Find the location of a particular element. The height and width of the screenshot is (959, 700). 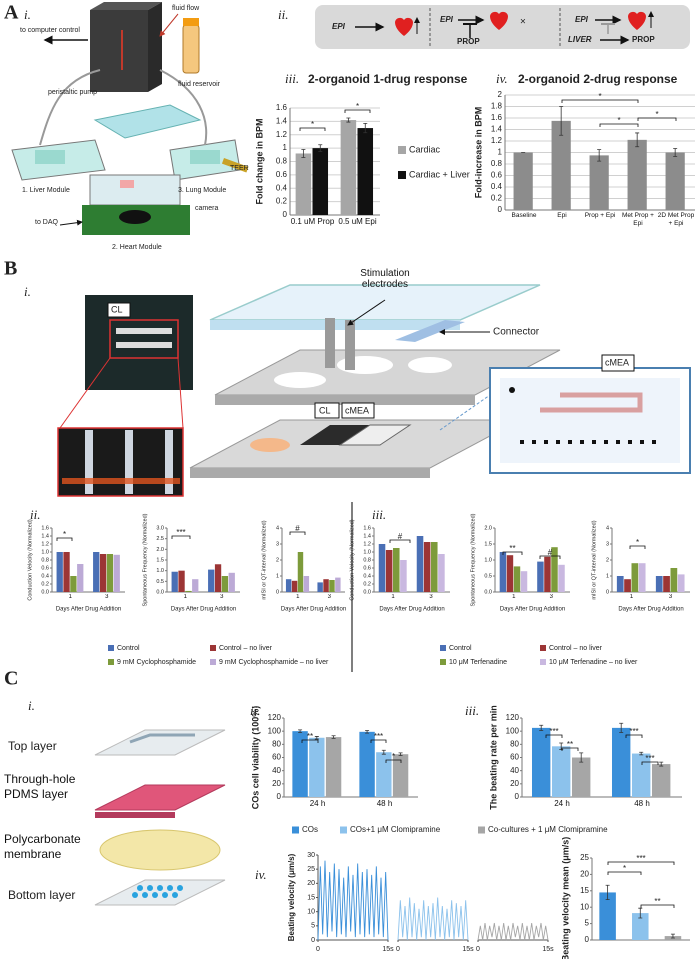

diagram-label: 3. Lung Module is located at coordinates (202, 190).